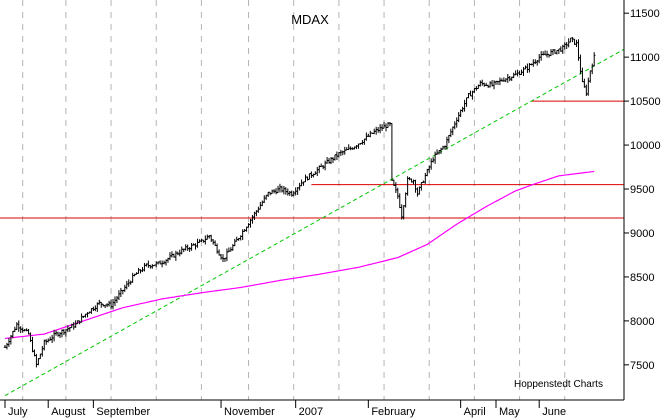 Image resolution: width=669 pixels, height=420 pixels. What do you see at coordinates (311, 412) in the screenshot?
I see `x-tick-label: 2007` at bounding box center [311, 412].